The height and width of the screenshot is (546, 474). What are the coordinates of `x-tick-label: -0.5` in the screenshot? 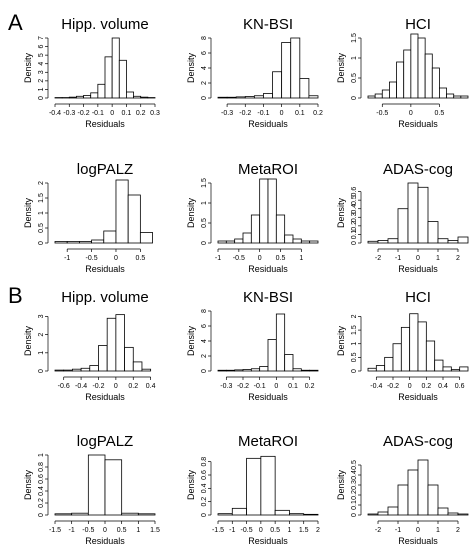 It's located at (239, 258).